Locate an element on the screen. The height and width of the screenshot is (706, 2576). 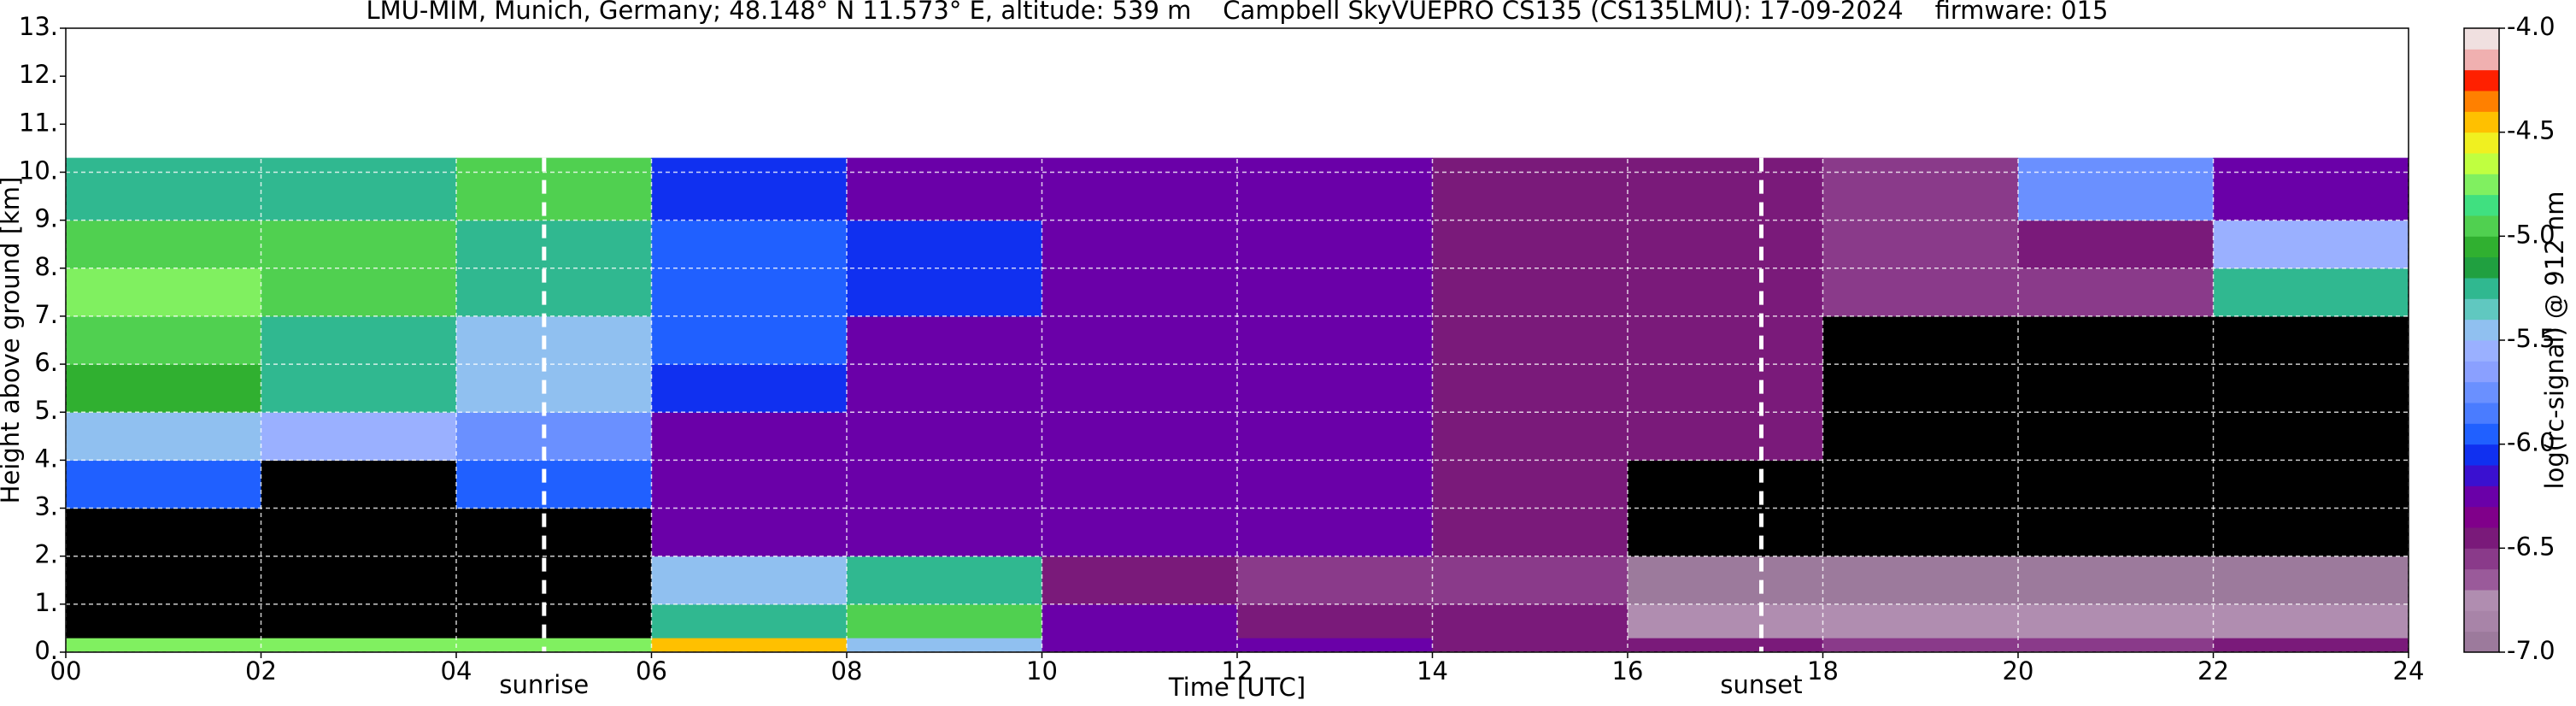
y-tick-label: 0. is located at coordinates (46, 650).